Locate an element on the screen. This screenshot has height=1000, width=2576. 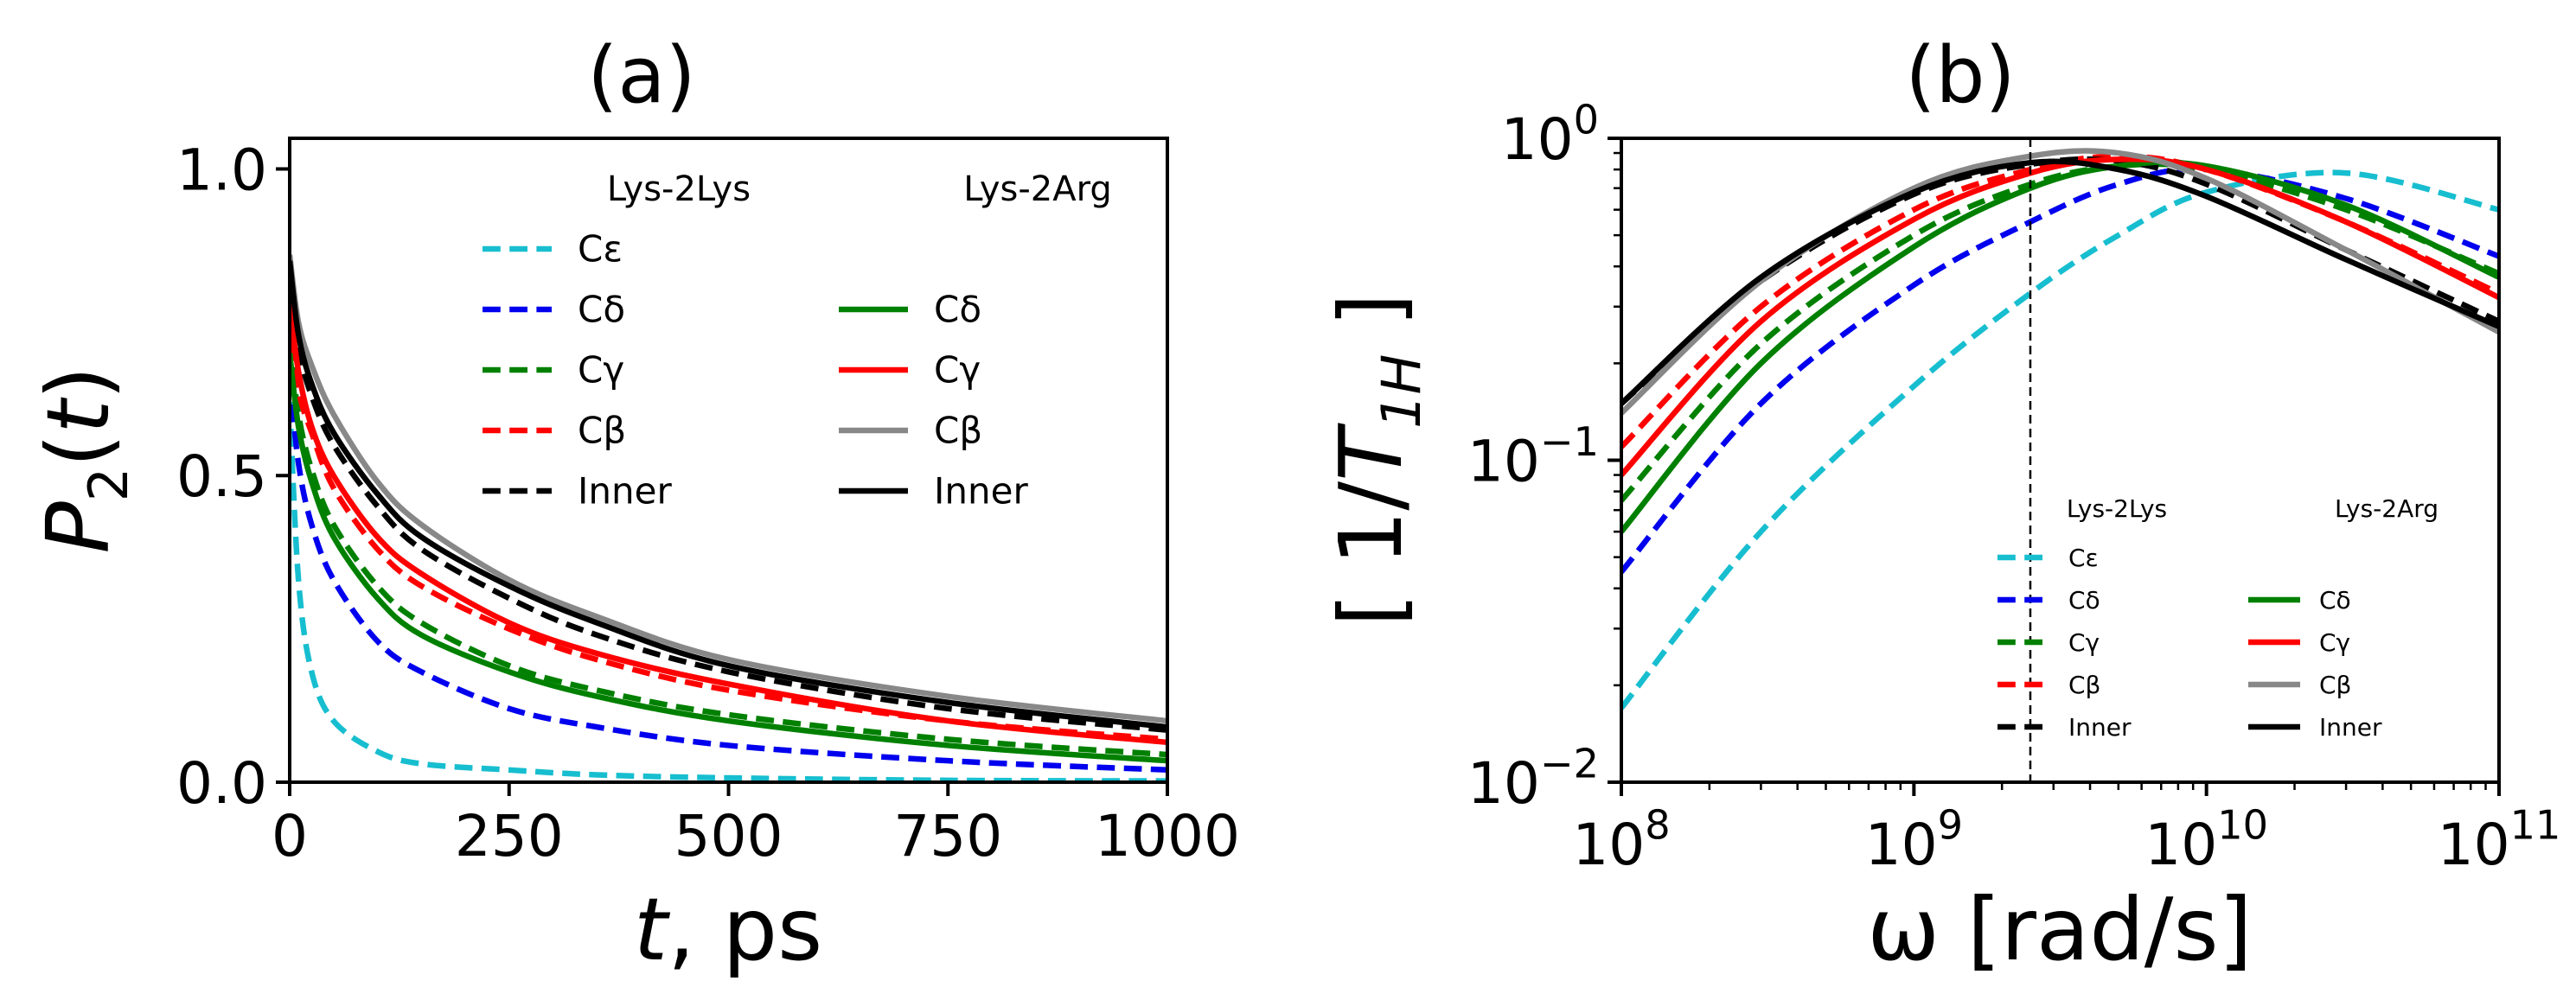
panel-a-y-tick-label: 0.5 is located at coordinates (221, 477).